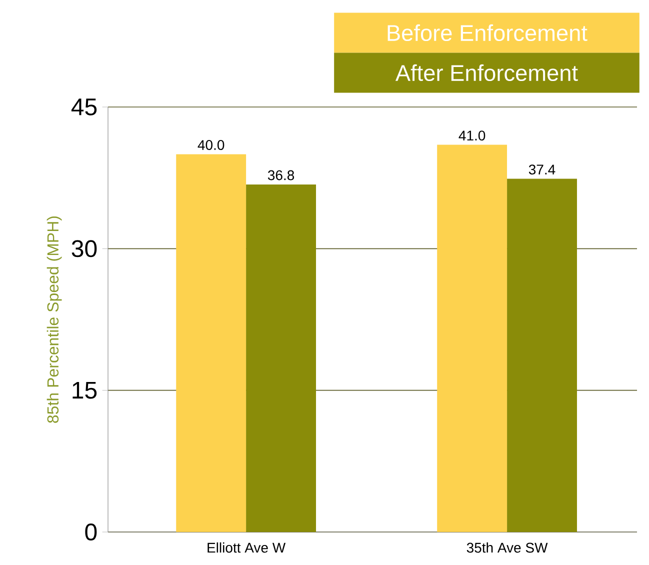 The height and width of the screenshot is (565, 649). Describe the element at coordinates (472, 135) in the screenshot. I see `data-label: 41.0` at that location.